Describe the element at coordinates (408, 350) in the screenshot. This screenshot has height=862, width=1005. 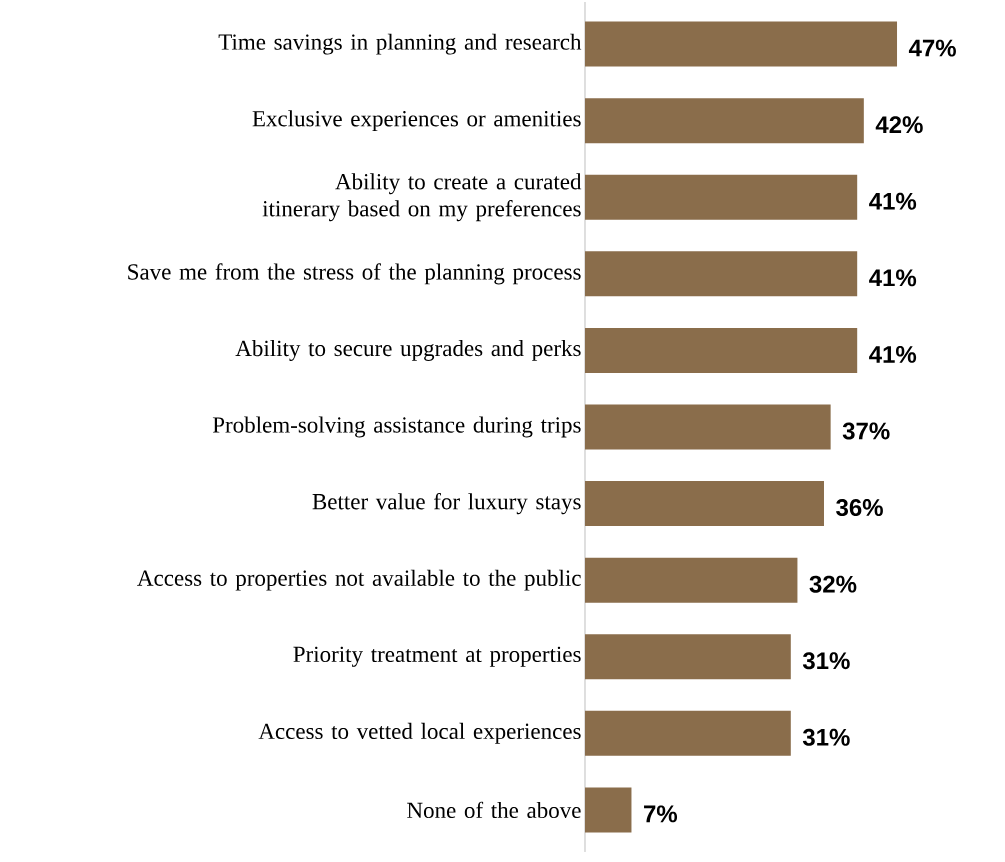
I see `y-tick-label: Ability to secure upgrades and perks` at that location.